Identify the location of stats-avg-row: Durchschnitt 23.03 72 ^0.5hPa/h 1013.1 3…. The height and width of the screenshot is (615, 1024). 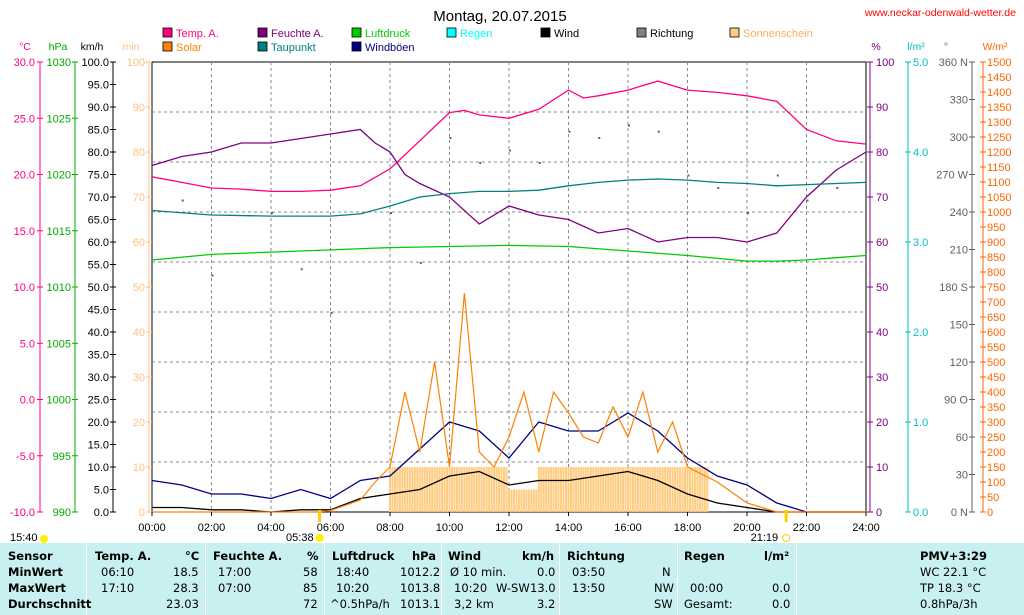
(512, 606).